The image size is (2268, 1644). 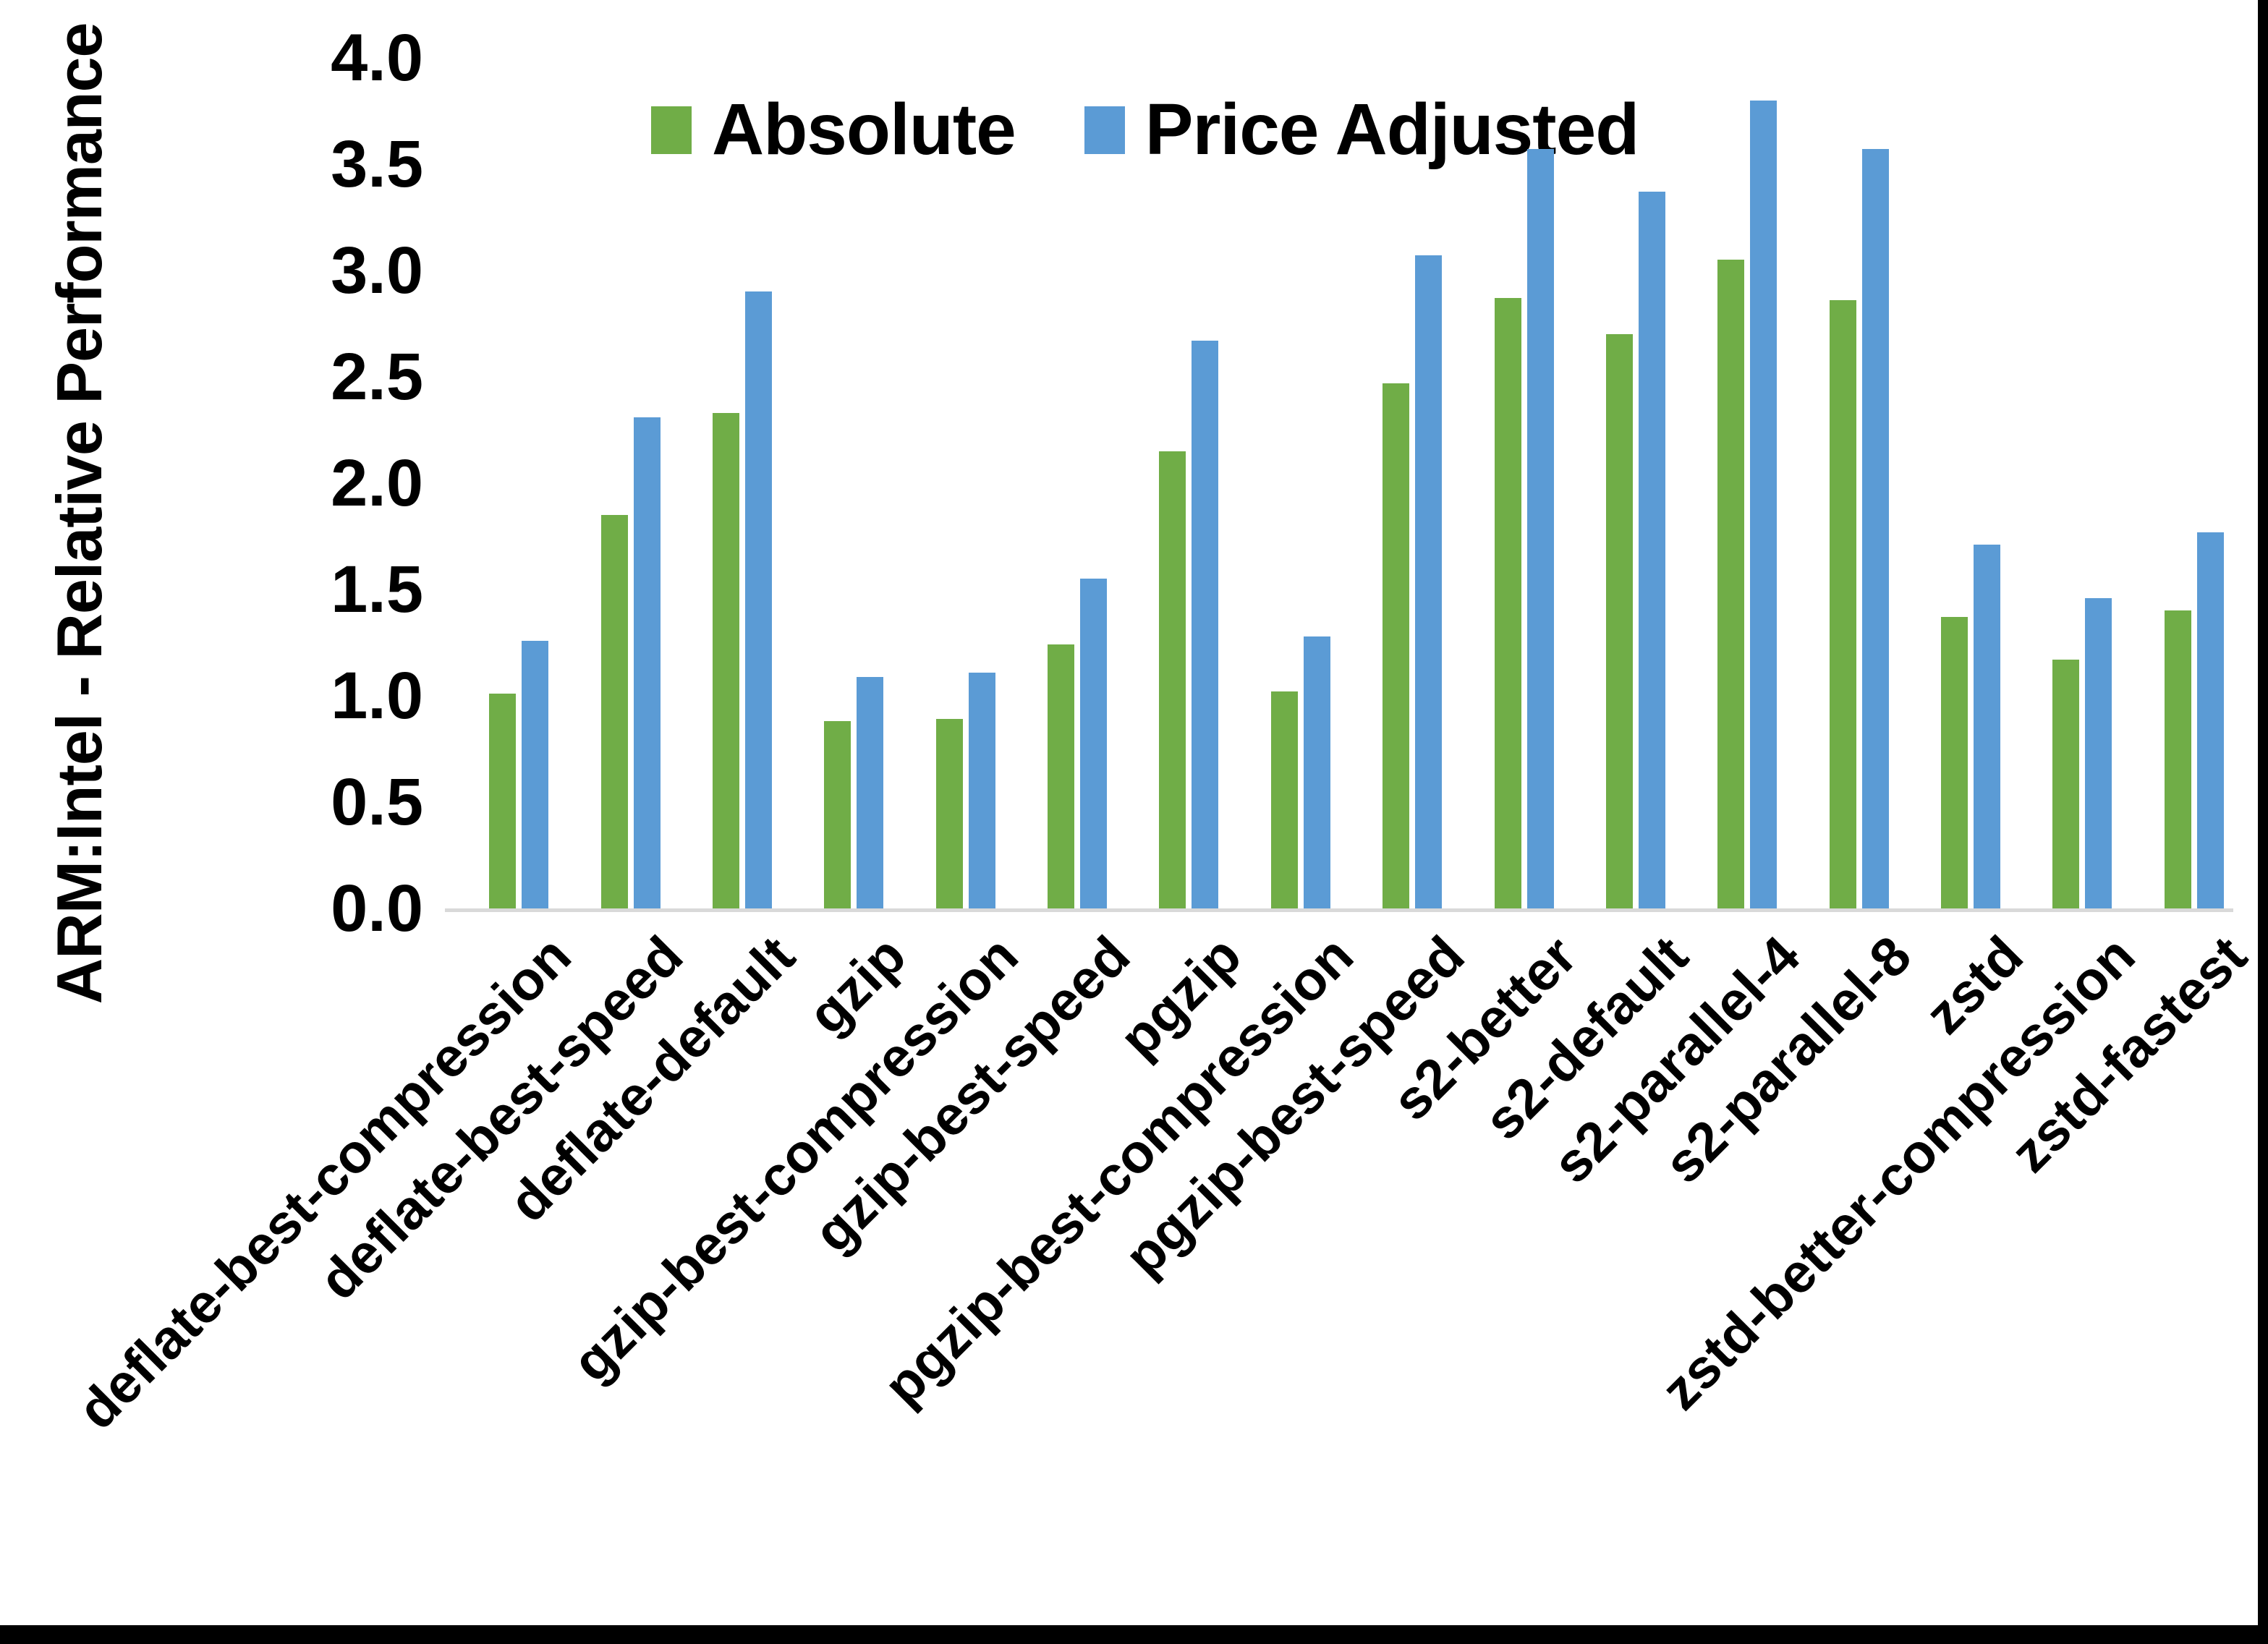 I want to click on legend-label-price-adjusted: Price Adjusted, so click(x=1391, y=129).